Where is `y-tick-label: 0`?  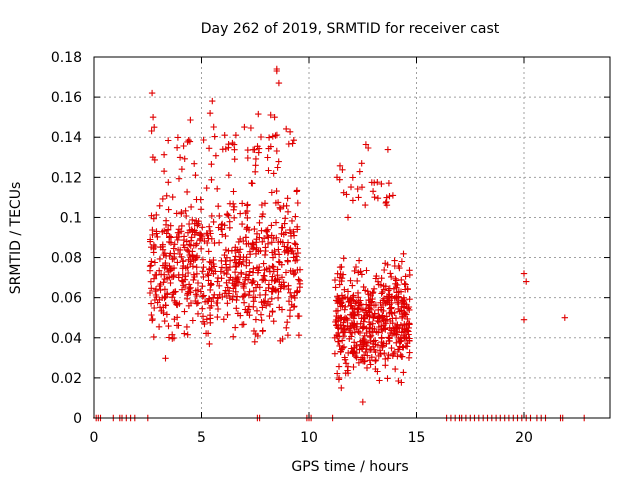 y-tick-label: 0 is located at coordinates (77, 419).